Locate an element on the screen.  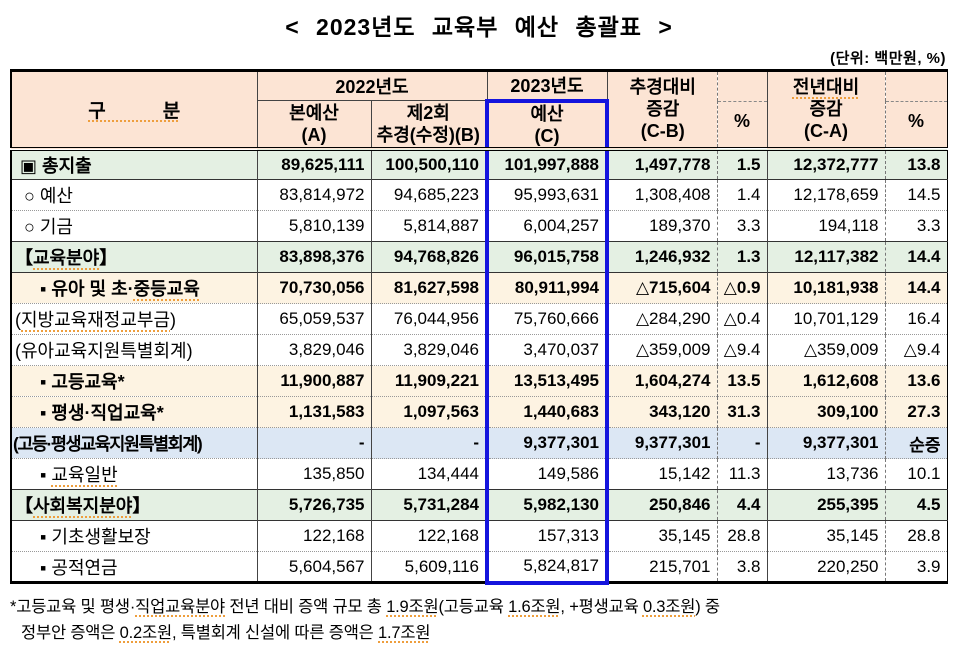
col-header-category: 구 분 is located at coordinates (133, 109).